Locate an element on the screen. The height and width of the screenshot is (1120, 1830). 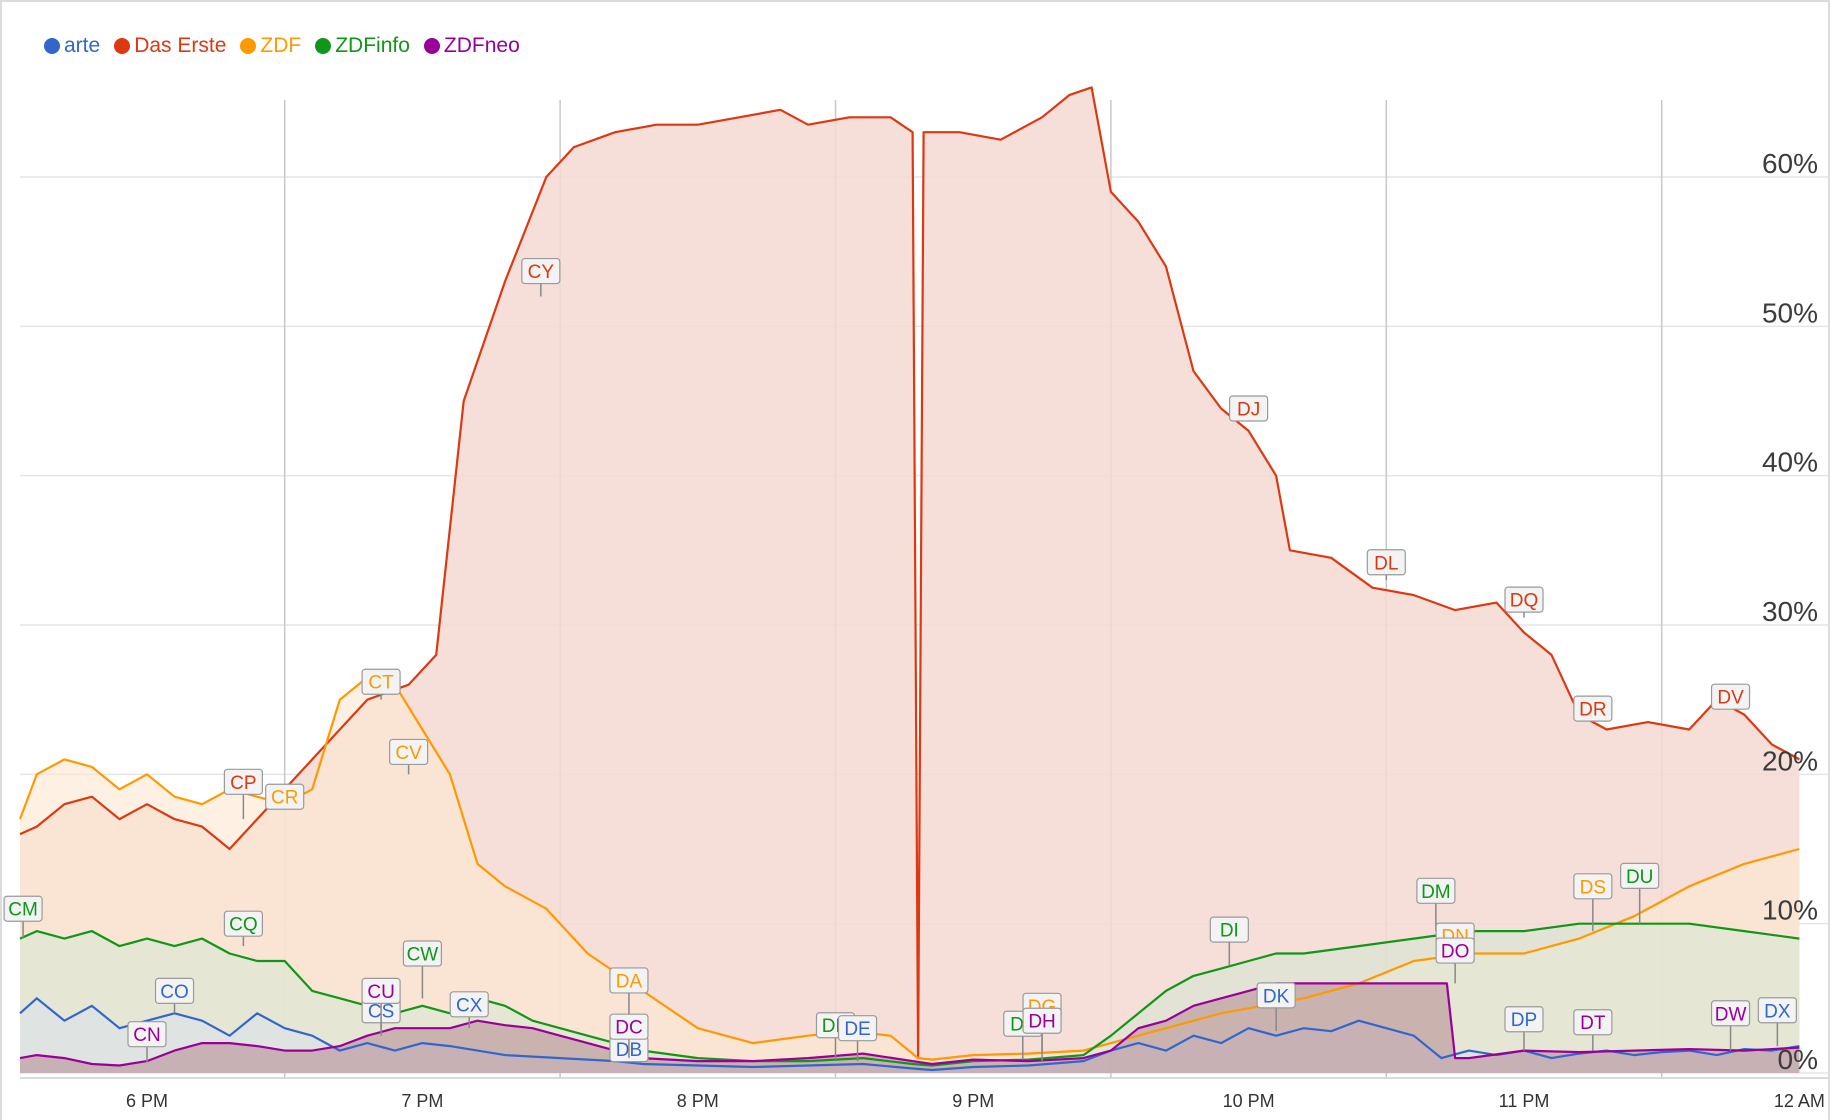
legend-item-zdfinfo: ZDFinfo is located at coordinates (362, 46).